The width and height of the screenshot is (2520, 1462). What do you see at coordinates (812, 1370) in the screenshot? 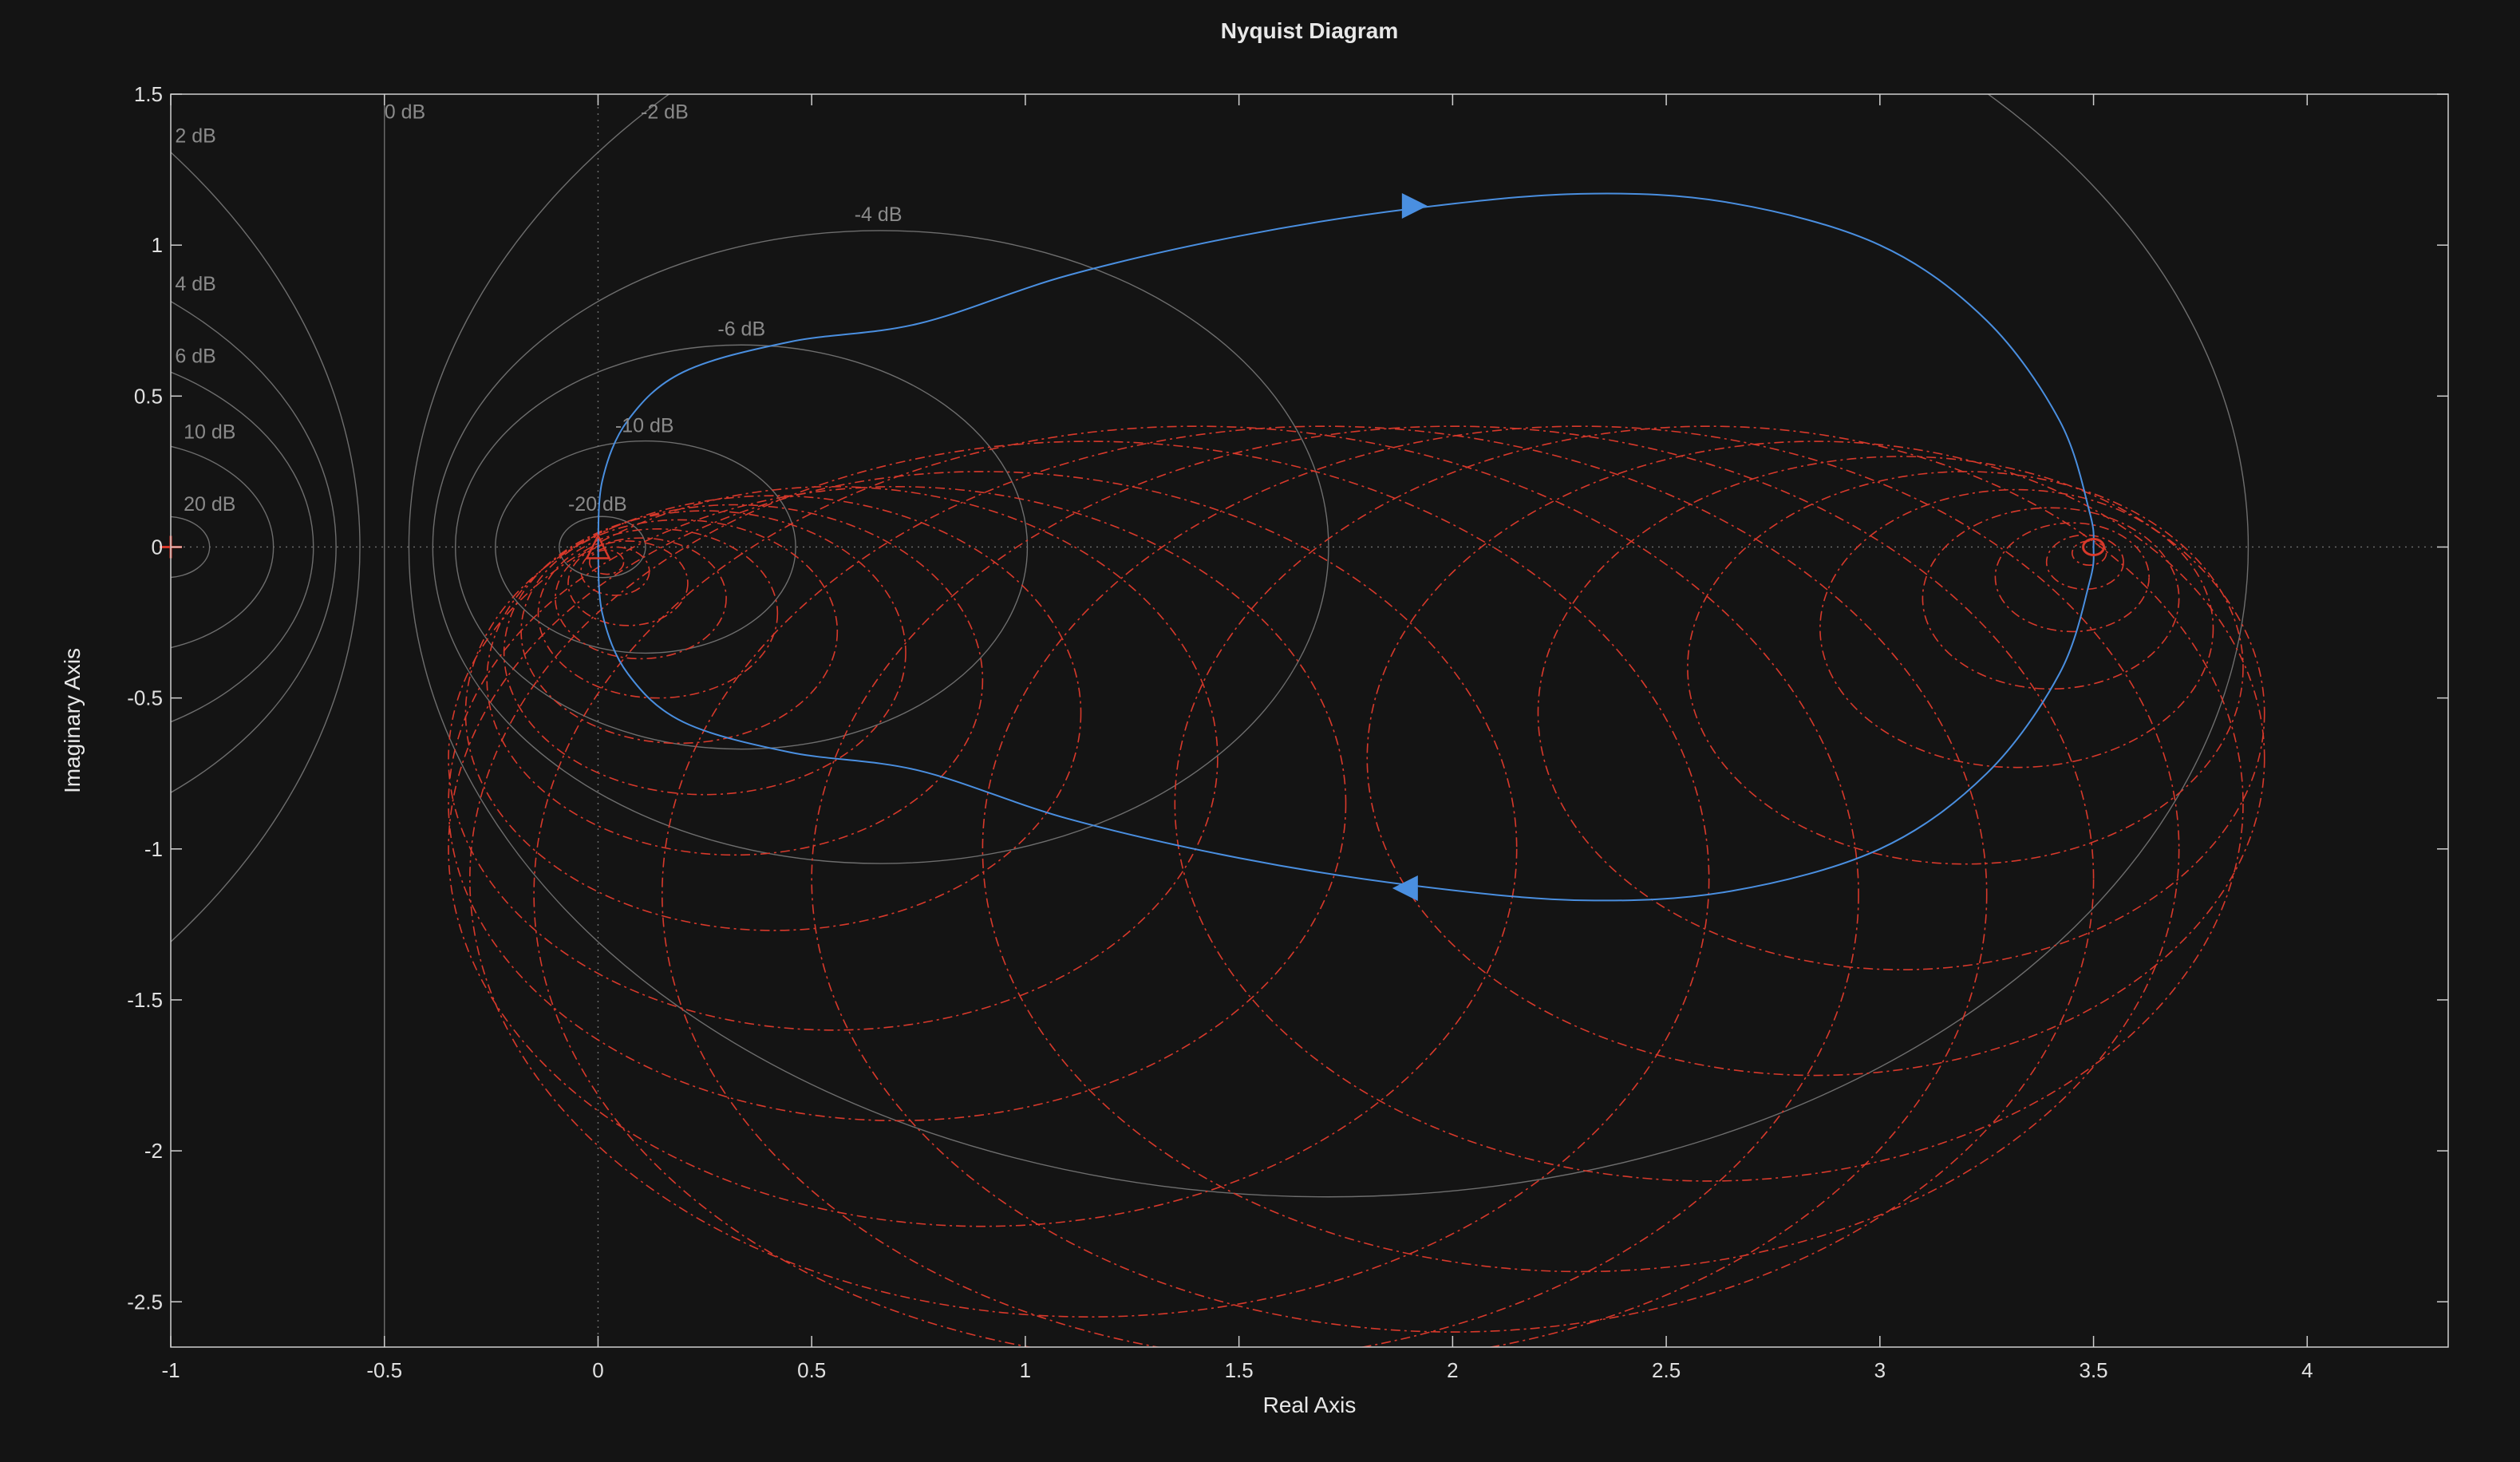
I see `x-tick-label: 0.5` at bounding box center [812, 1370].